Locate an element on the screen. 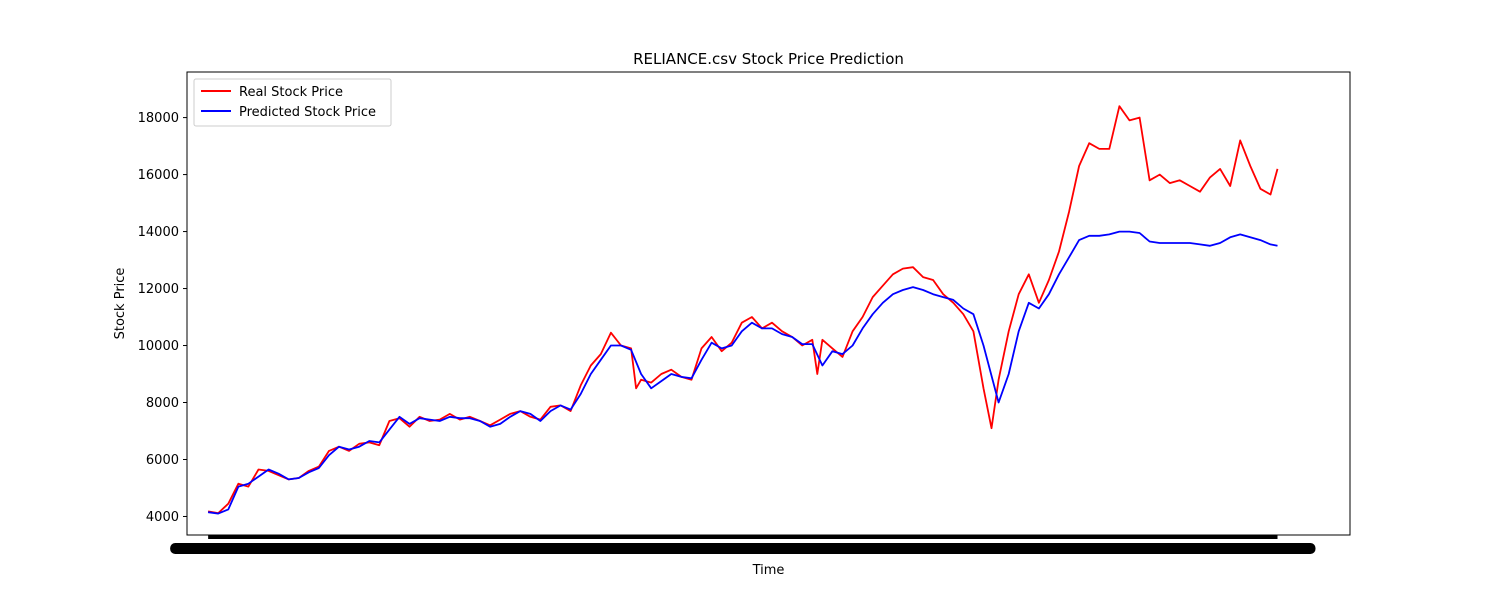 The height and width of the screenshot is (600, 1500). x-axis-tick-band is located at coordinates (743, 544).